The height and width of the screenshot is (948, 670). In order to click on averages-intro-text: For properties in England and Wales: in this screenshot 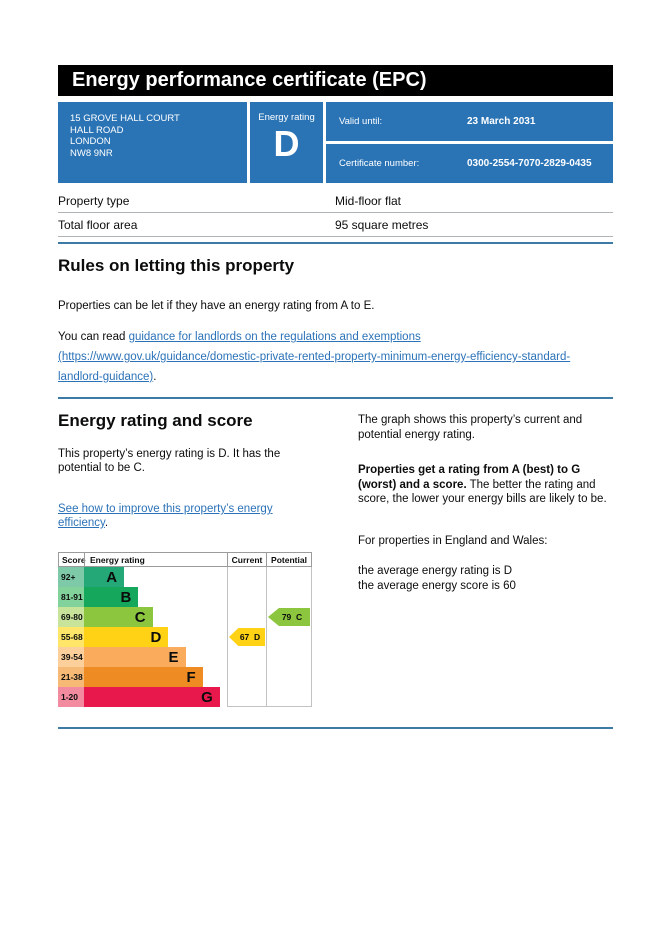, I will do `click(453, 540)`.